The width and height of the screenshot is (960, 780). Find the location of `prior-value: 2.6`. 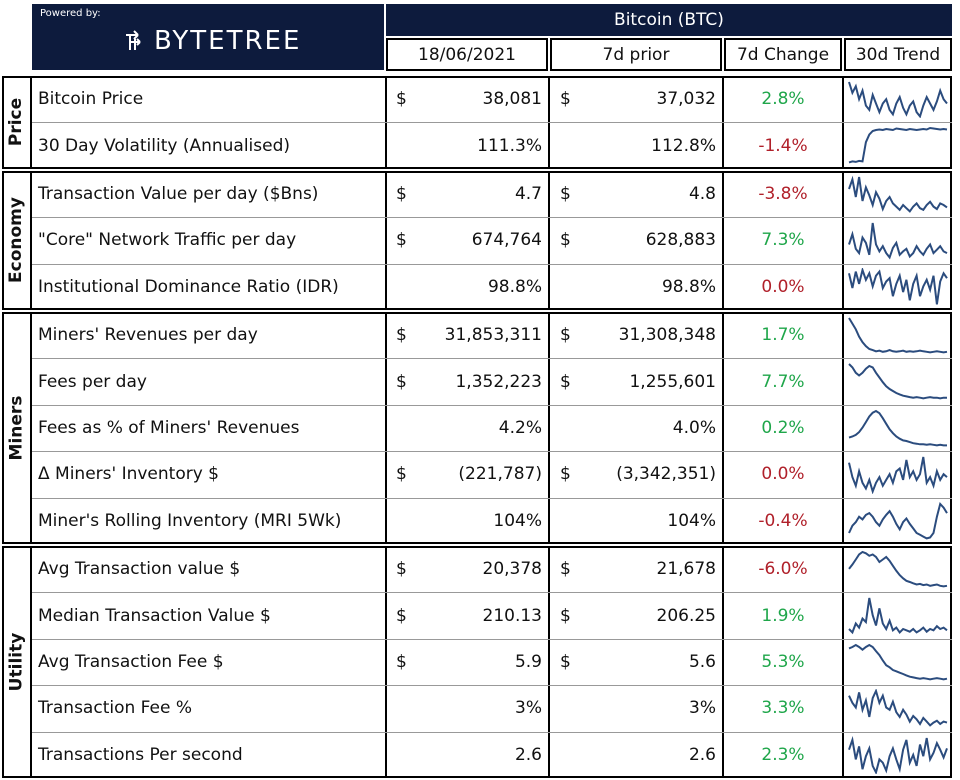

prior-value: 2.6 is located at coordinates (702, 754).